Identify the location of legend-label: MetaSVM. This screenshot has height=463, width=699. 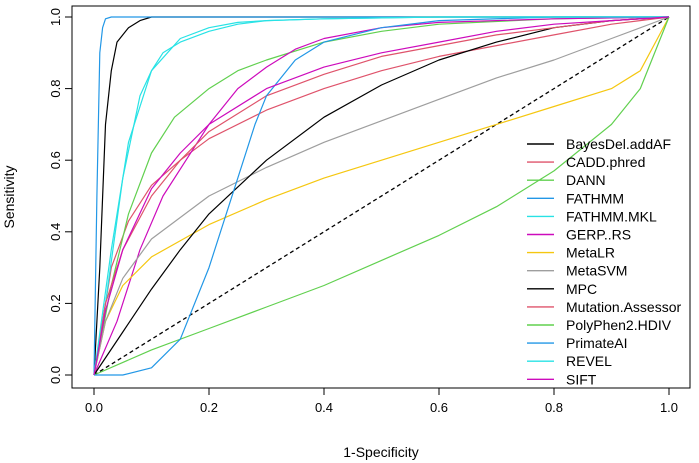
(596, 271).